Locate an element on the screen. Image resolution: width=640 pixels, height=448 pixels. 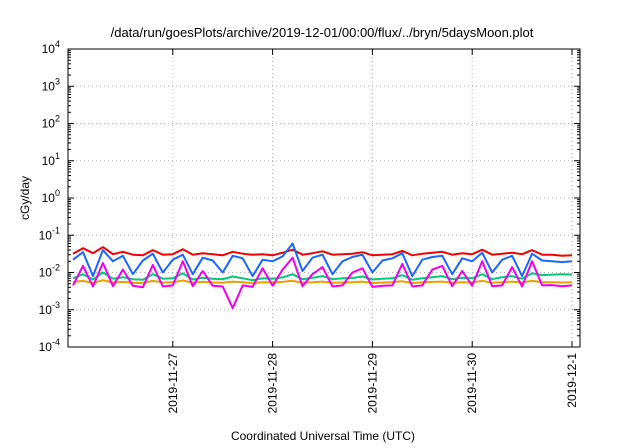
y-tick-label: 10⁰ is located at coordinates (51, 196).